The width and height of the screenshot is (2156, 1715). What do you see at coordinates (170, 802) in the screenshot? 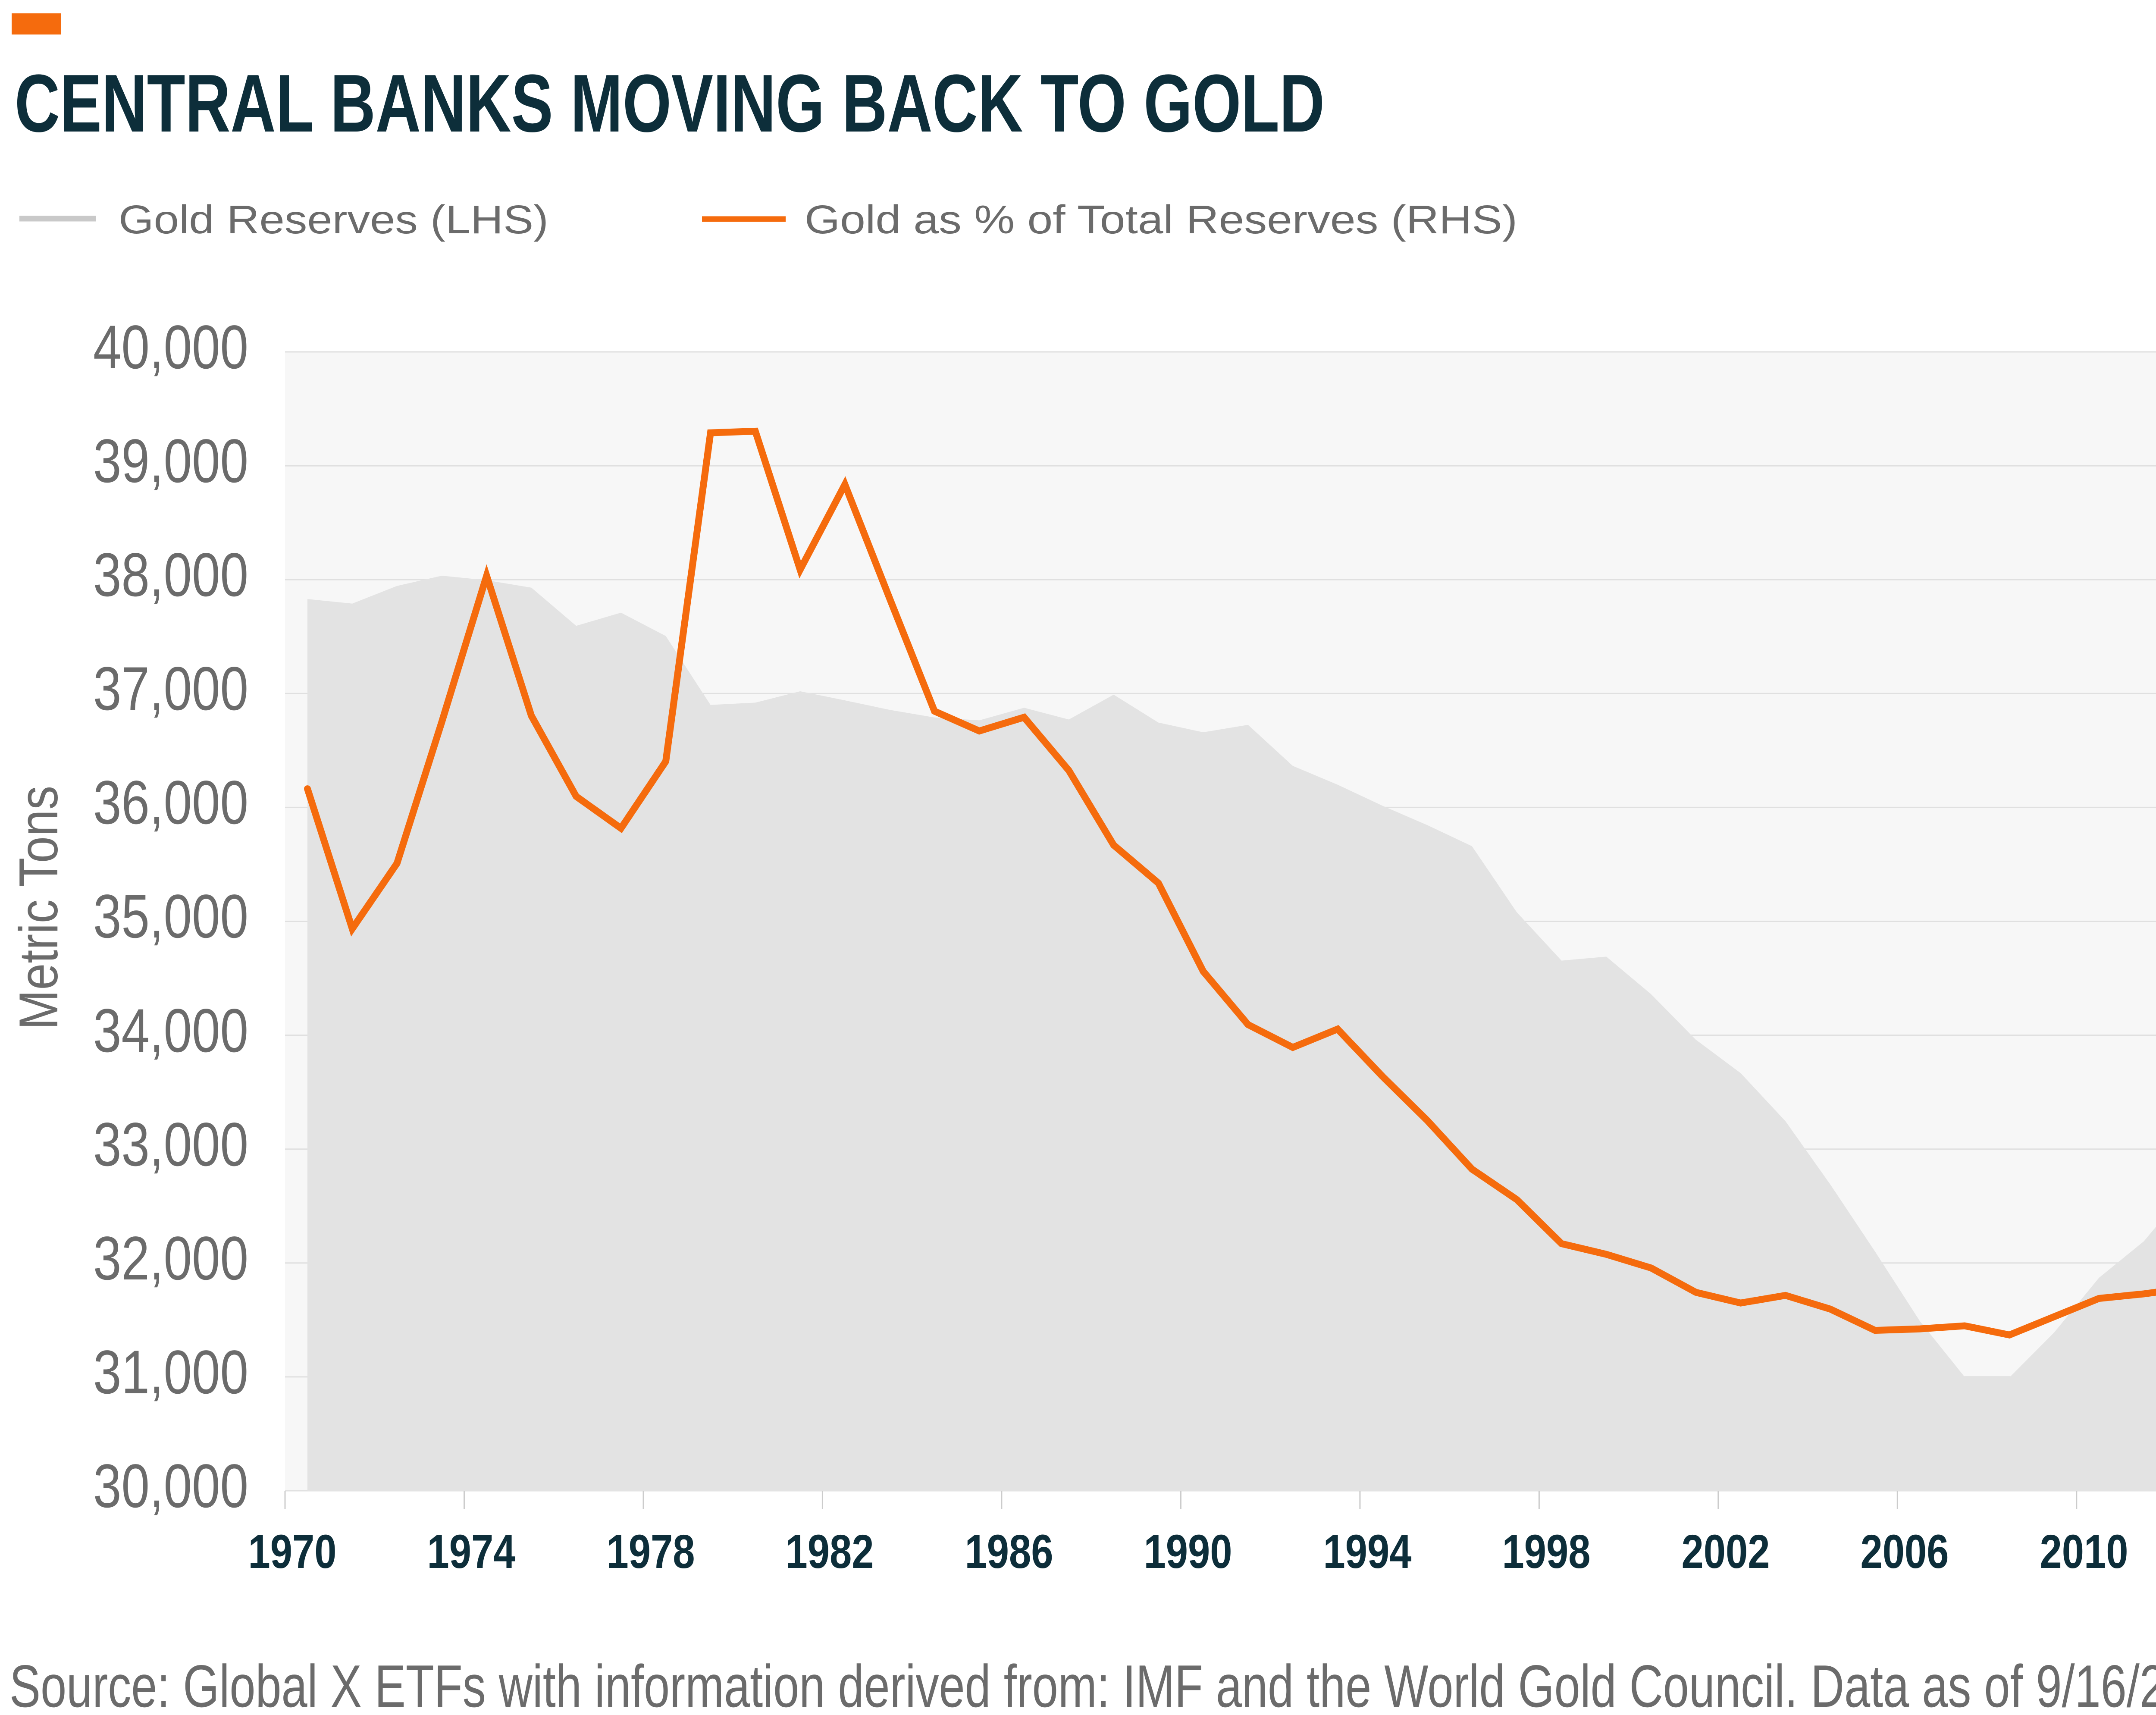
I see `svg-text: 36,000` at bounding box center [170, 802].